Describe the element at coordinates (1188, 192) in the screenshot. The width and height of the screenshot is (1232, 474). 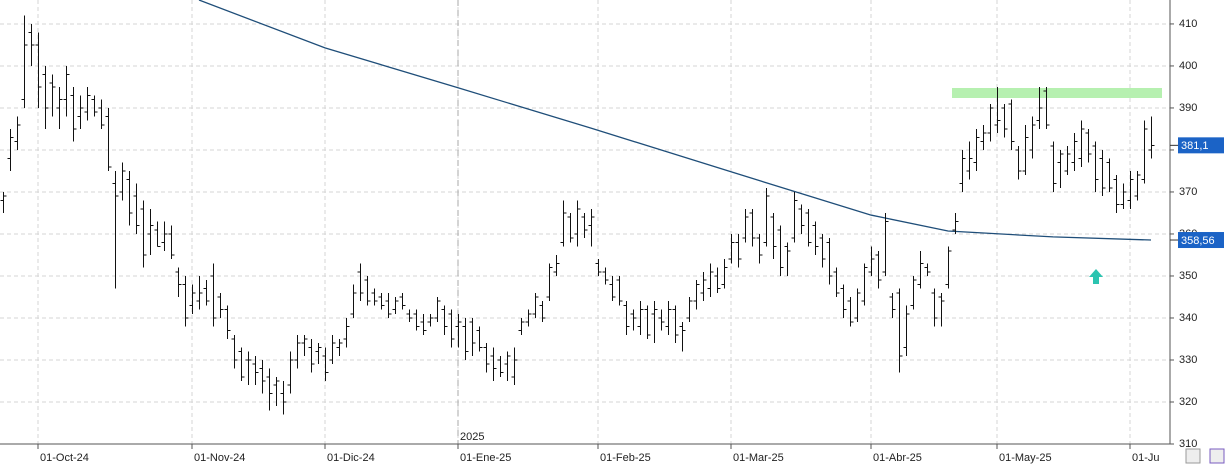
I see `y-tick-label: 370` at that location.